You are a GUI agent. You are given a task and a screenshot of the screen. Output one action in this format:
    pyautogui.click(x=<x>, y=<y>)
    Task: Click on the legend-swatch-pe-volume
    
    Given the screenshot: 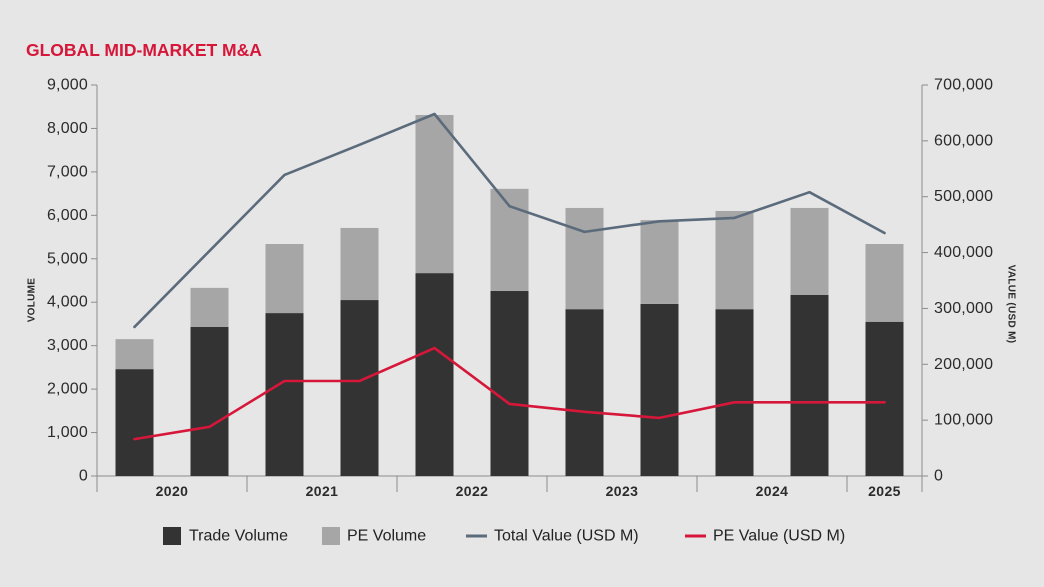 What is the action you would take?
    pyautogui.click(x=331, y=536)
    